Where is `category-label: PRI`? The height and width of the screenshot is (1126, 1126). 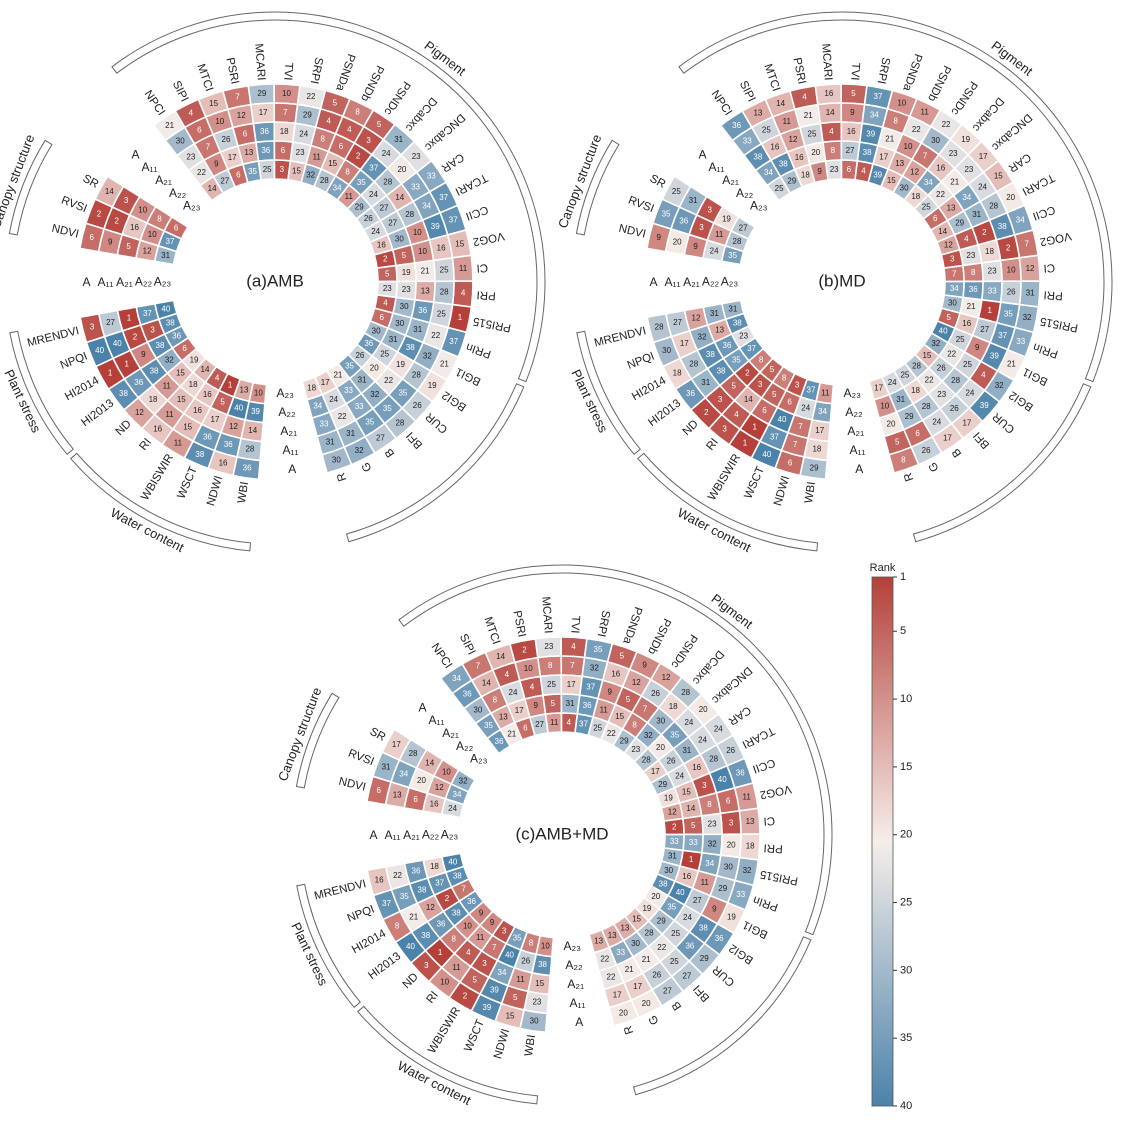
category-label: PRI is located at coordinates (486, 294).